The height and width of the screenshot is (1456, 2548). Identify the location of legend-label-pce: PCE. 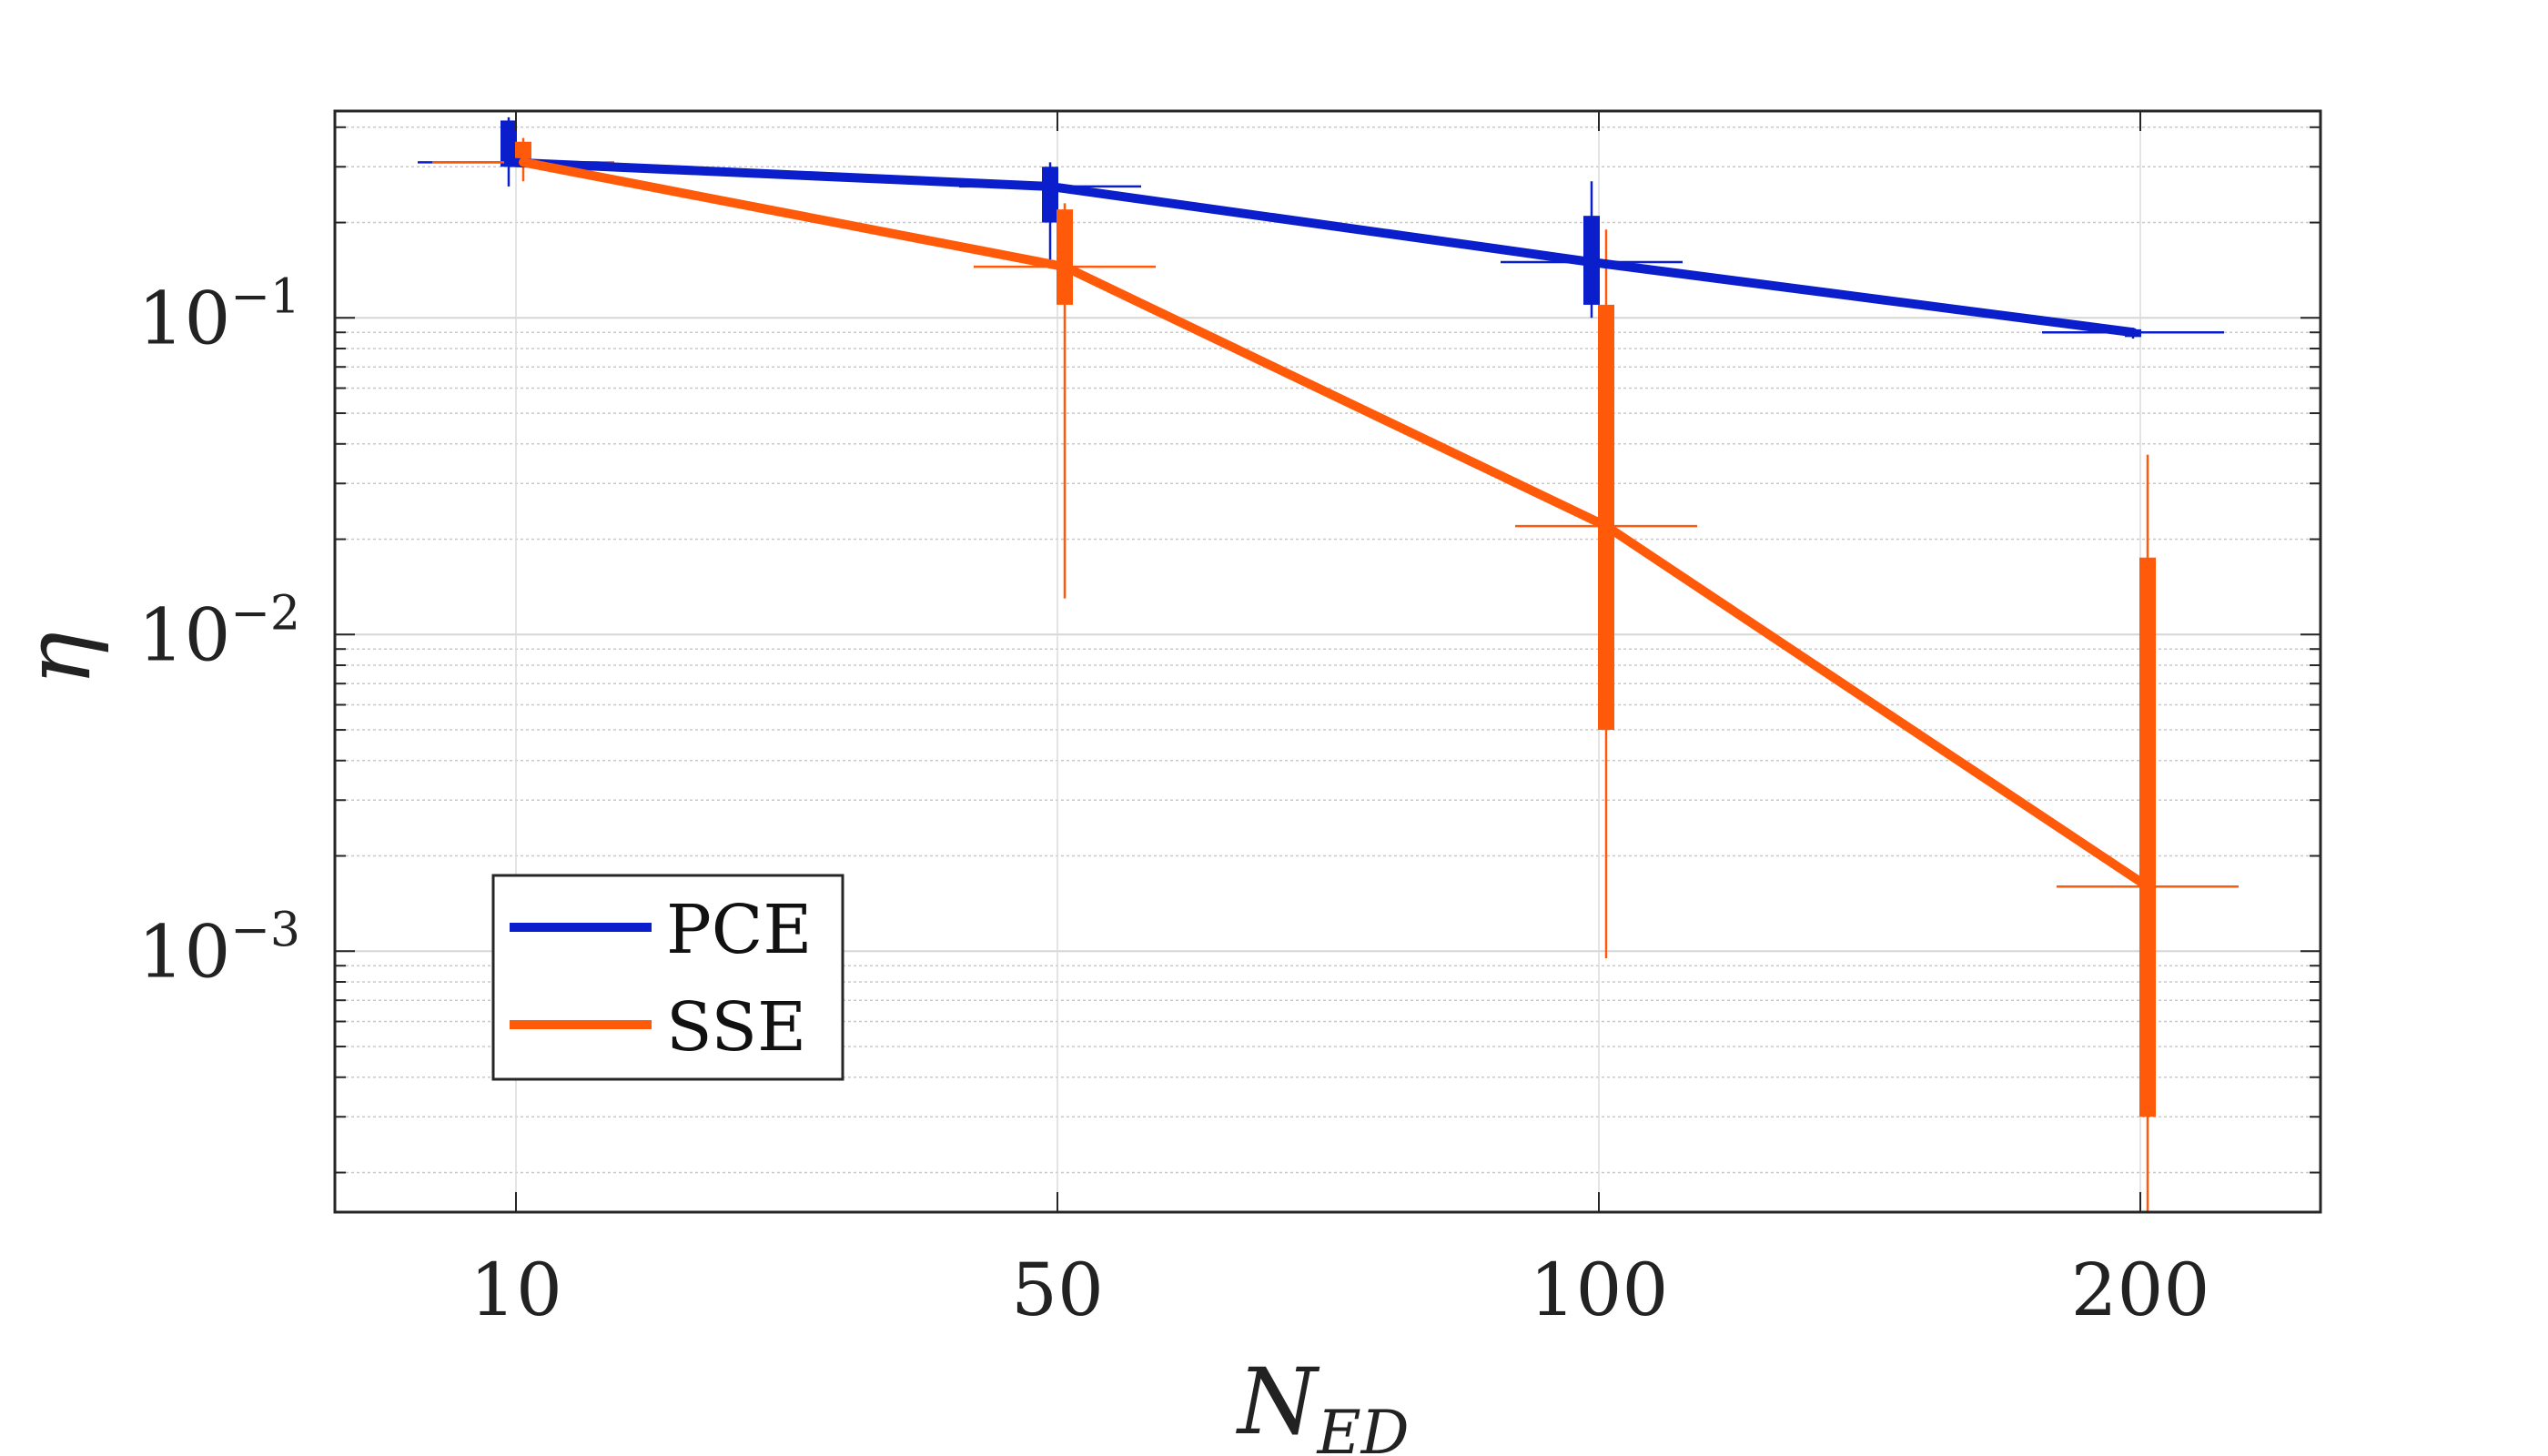
(739, 930).